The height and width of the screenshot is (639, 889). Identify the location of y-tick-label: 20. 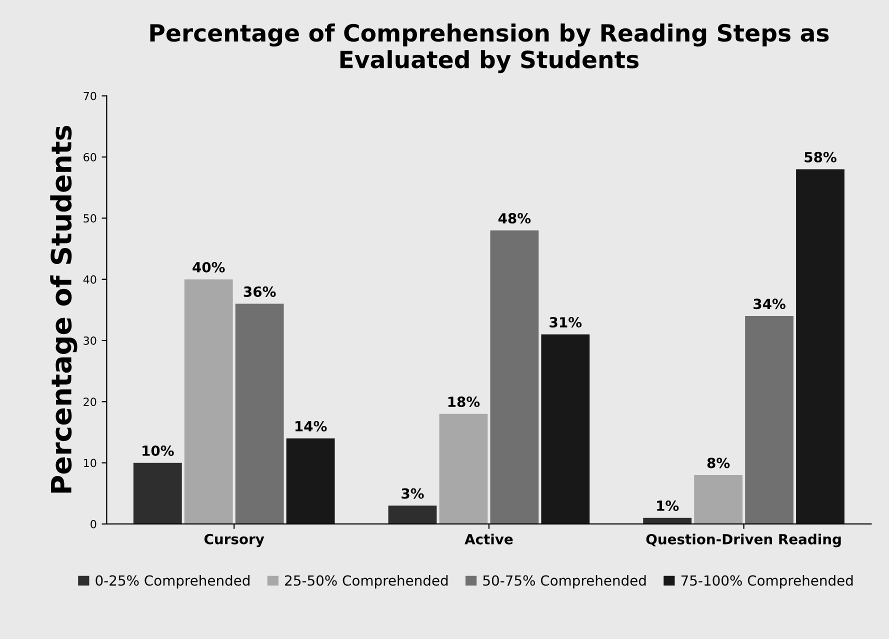
(90, 402).